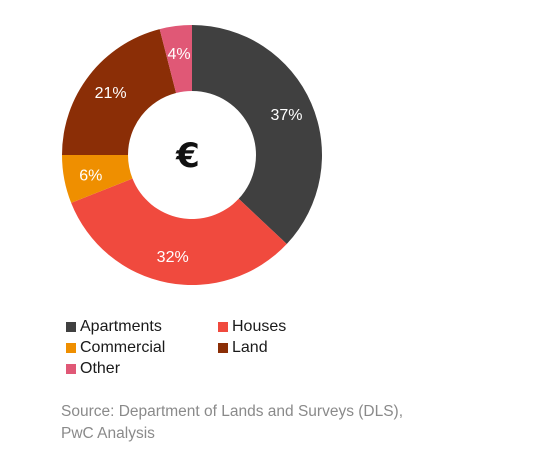  What do you see at coordinates (100, 368) in the screenshot?
I see `legend-label-other: Other` at bounding box center [100, 368].